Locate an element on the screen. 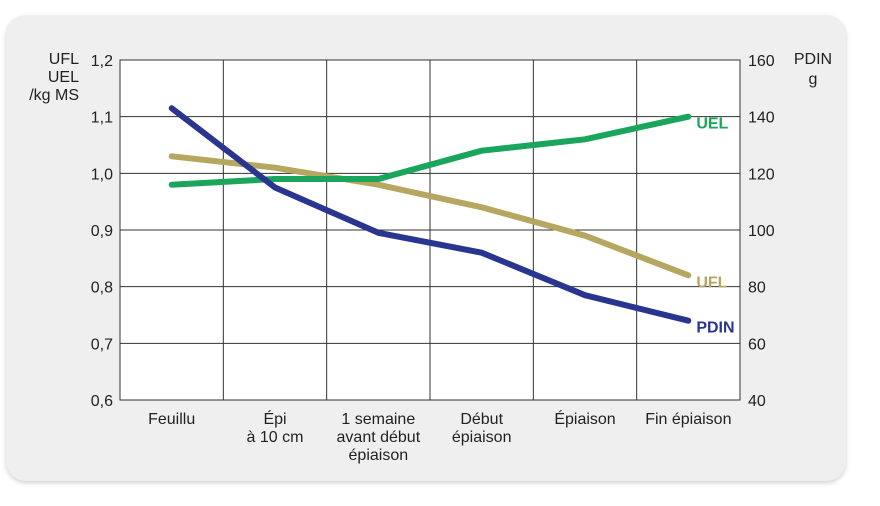 This screenshot has width=880, height=506. left-axis-ticks: 0,6 0,7 0,8 0,9 1,0 1,1 1,2 is located at coordinates (102, 231).